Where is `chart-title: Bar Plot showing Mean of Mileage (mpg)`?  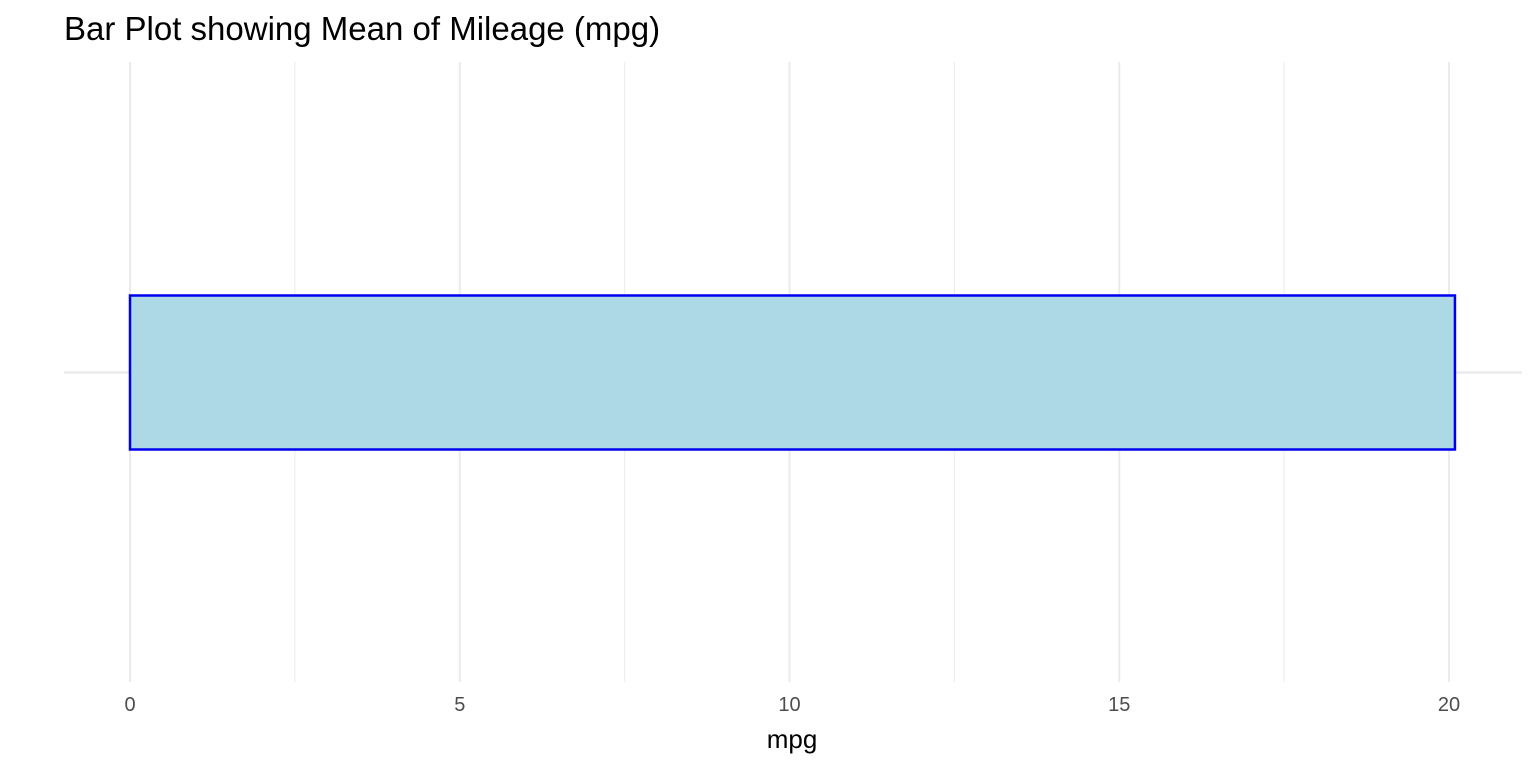
chart-title: Bar Plot showing Mean of Mileage (mpg) is located at coordinates (362, 28).